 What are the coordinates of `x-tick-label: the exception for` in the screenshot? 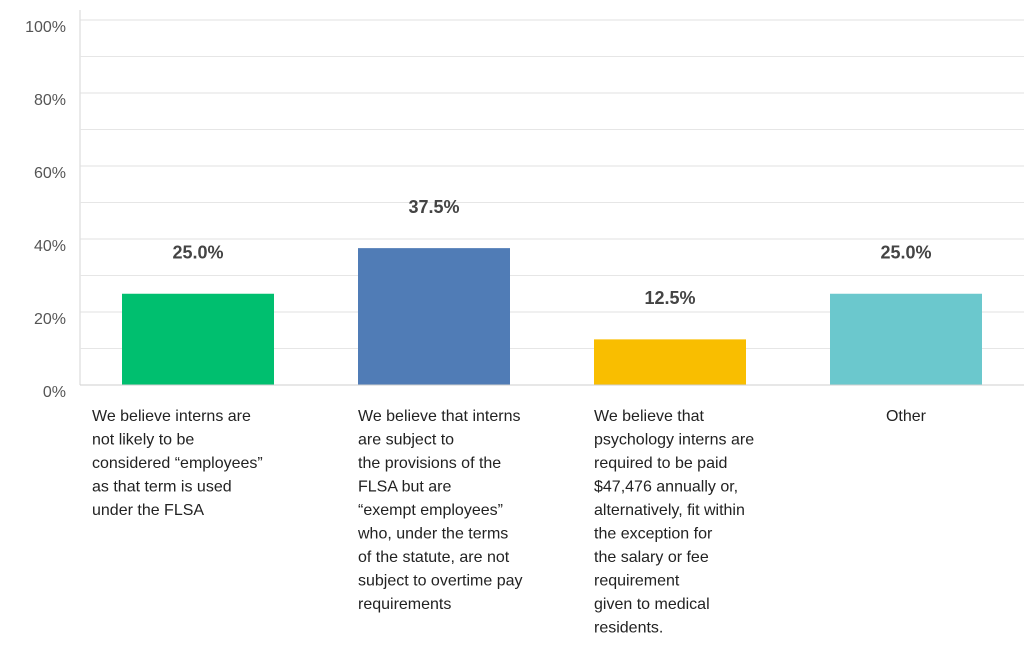 It's located at (653, 534).